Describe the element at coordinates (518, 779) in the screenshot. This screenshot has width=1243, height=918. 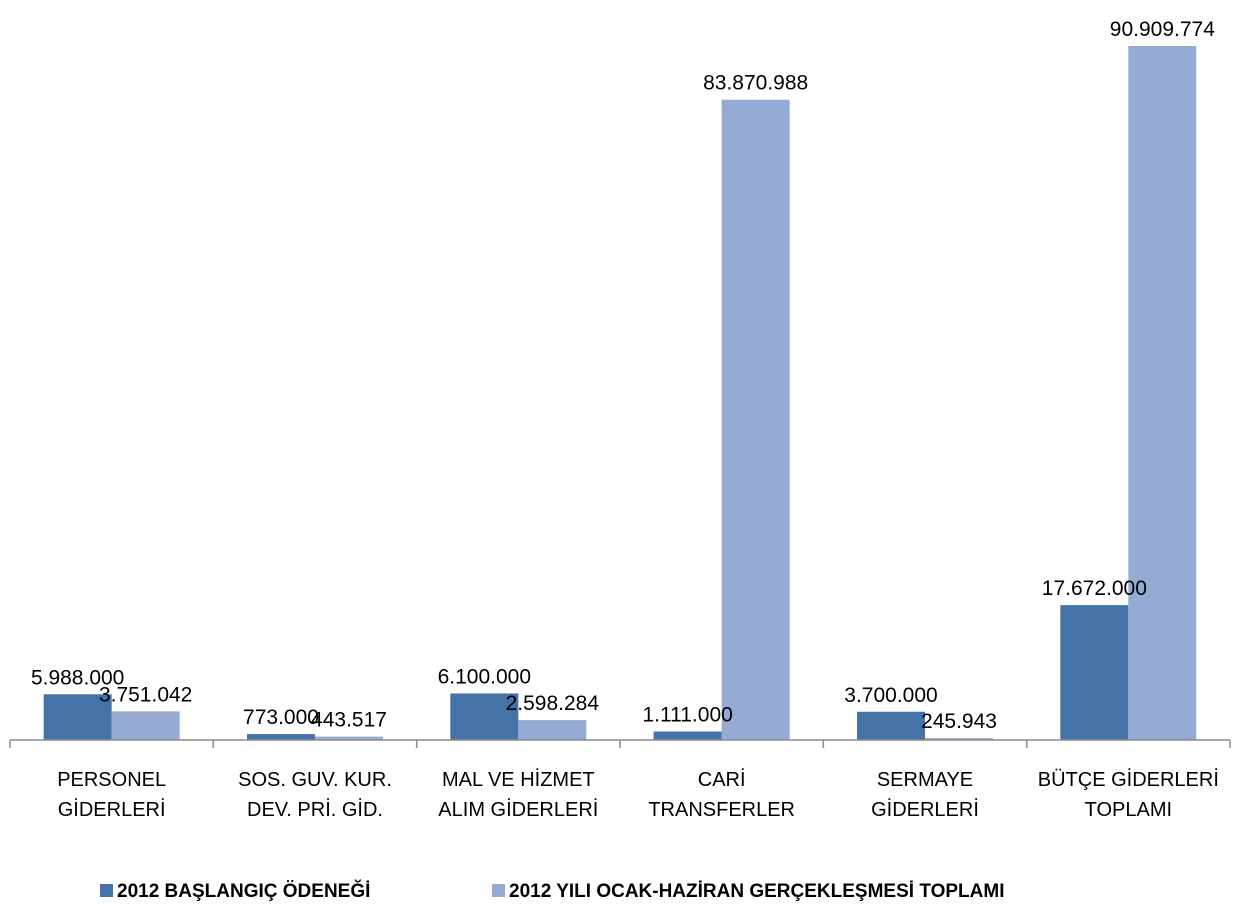
I see `category-label: MAL VE HİZMET` at that location.